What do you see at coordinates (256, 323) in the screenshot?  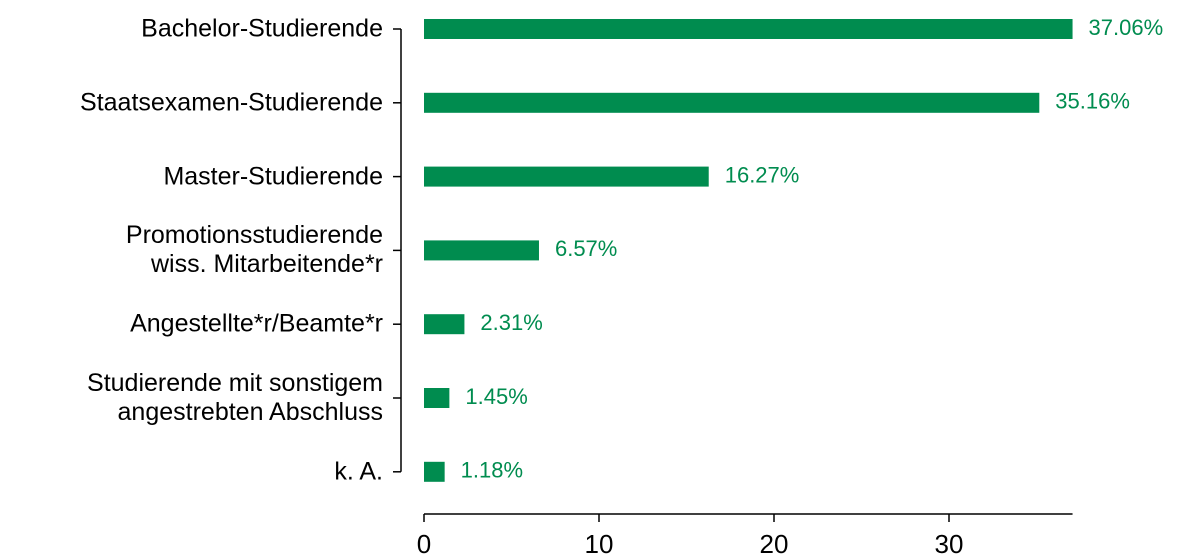 I see `y-tick-label: Angestellte*r/Beamte*r` at bounding box center [256, 323].